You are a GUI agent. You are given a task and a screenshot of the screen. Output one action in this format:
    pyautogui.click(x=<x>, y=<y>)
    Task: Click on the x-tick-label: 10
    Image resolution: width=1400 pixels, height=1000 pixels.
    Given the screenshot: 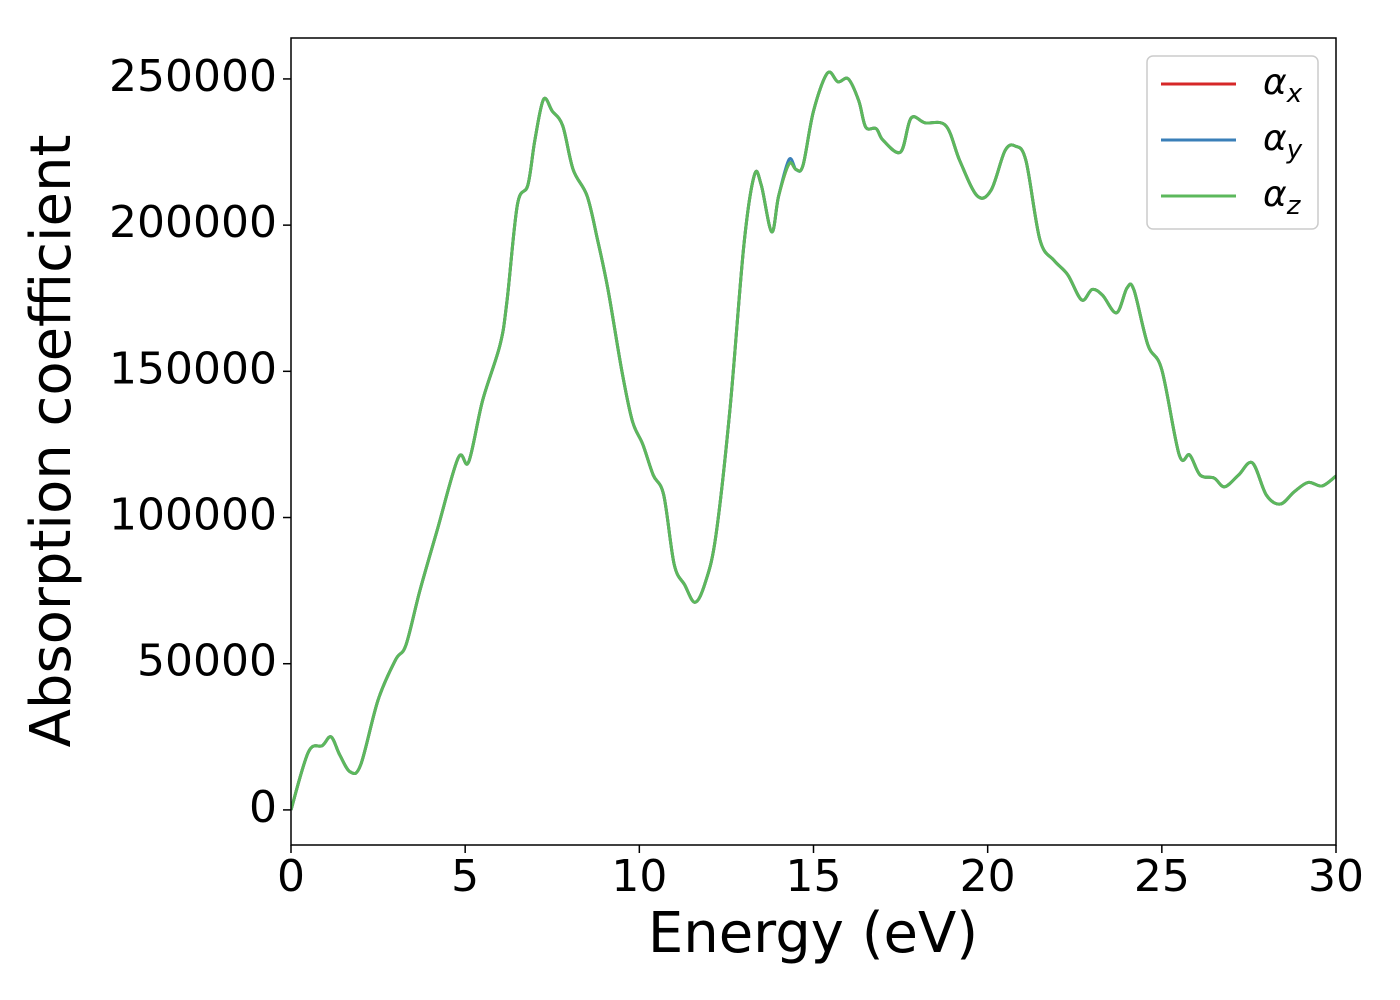 What is the action you would take?
    pyautogui.click(x=639, y=876)
    